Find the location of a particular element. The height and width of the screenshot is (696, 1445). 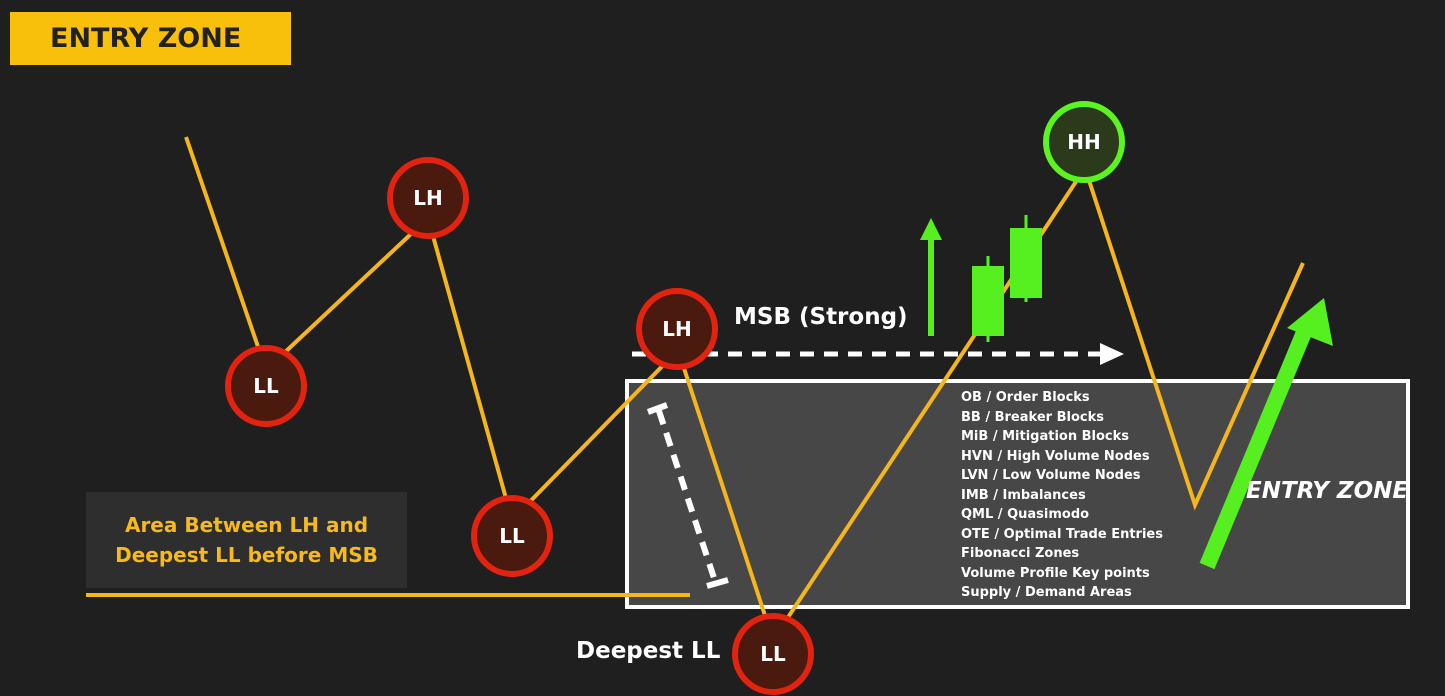

swing-label-ll-3: LL is located at coordinates (773, 654).